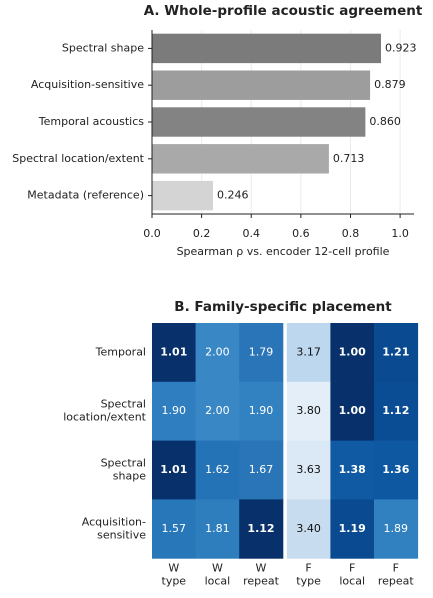 This screenshot has width=433, height=598. What do you see at coordinates (390, 84) in the screenshot?
I see `value-label: 0.879` at bounding box center [390, 84].